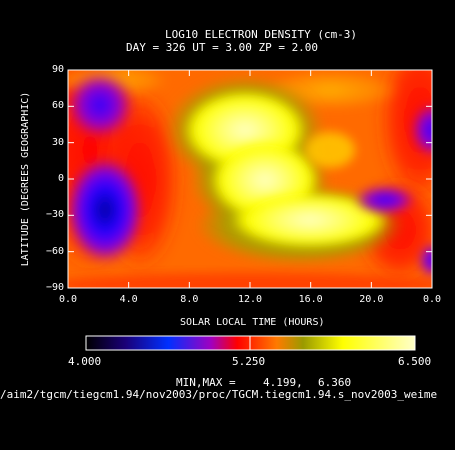  What do you see at coordinates (57, 142) in the screenshot?
I see `y-tick-label: 30` at bounding box center [57, 142].